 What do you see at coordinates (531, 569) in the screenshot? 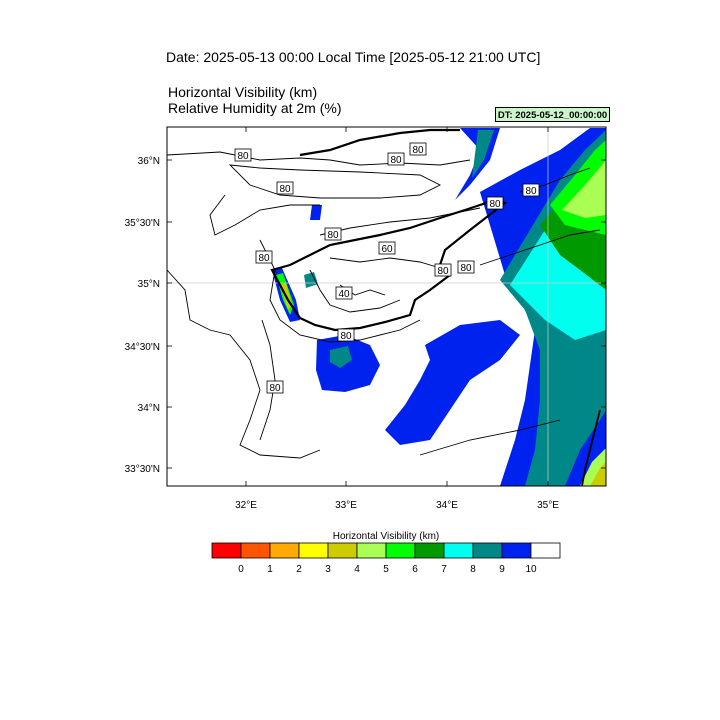
I see `colorbar-tick-label: 10` at bounding box center [531, 569].